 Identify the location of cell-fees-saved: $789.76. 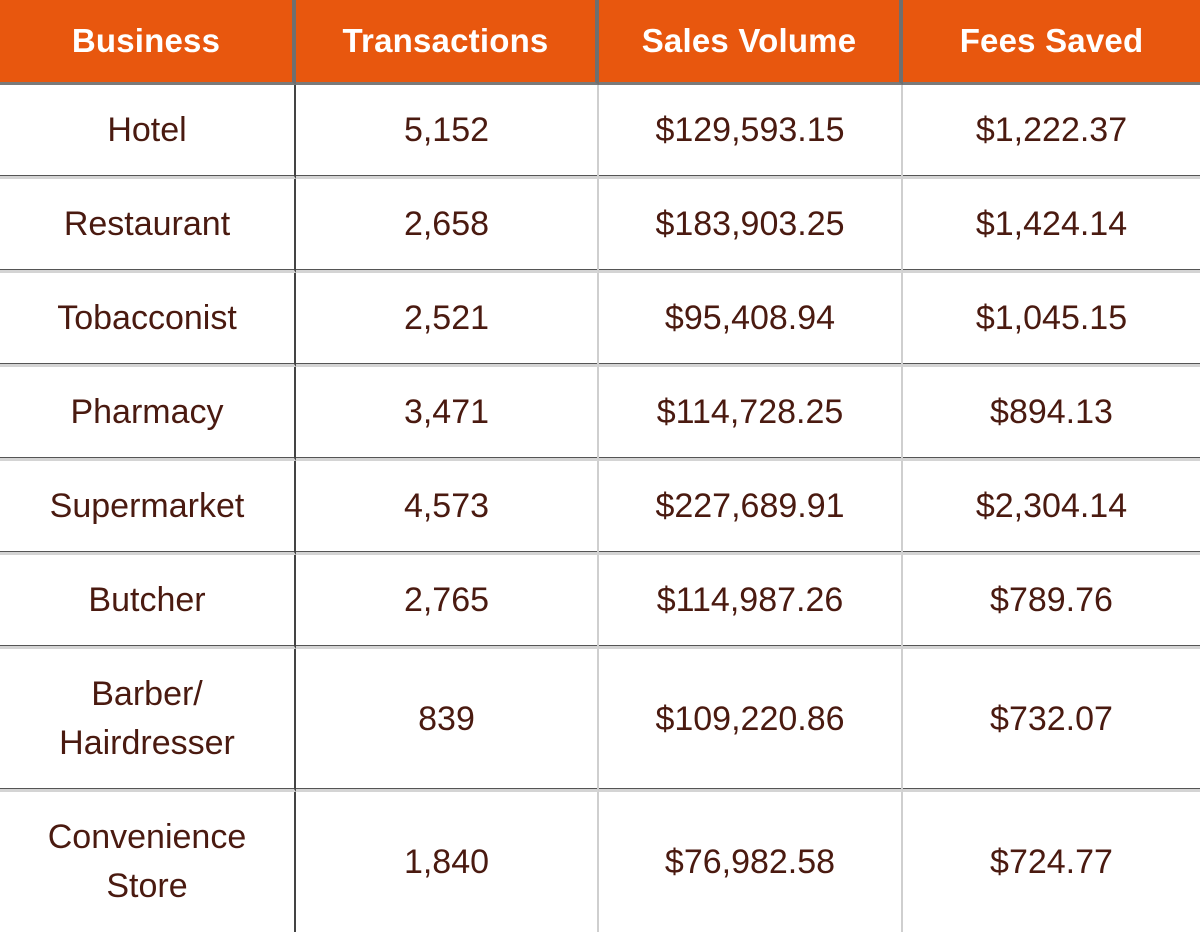
(1051, 602).